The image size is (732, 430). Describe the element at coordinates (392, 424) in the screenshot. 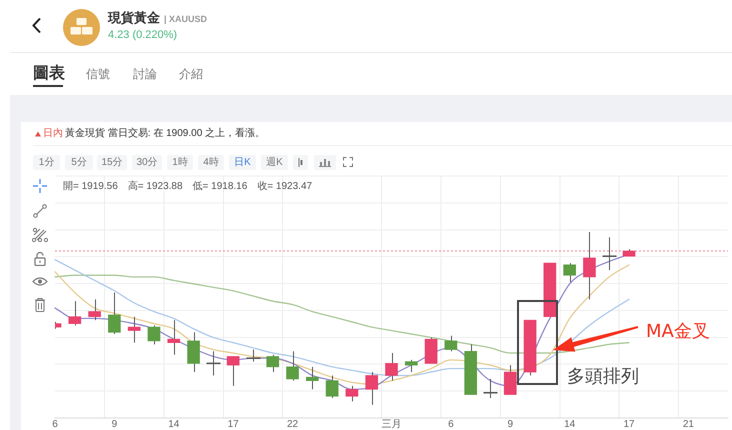

I see `x-tick-label: 三月` at that location.